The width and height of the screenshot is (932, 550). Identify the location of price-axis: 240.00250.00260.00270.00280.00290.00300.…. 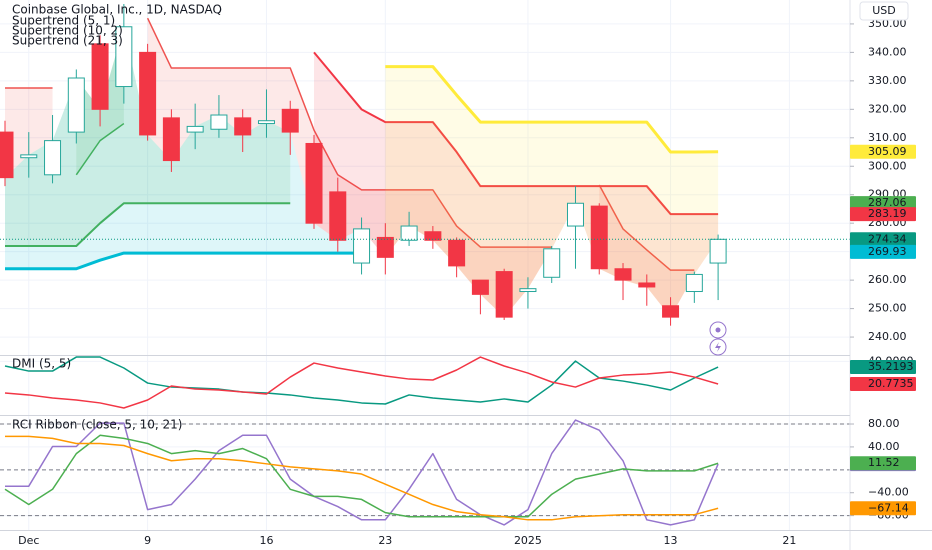
(883, 269).